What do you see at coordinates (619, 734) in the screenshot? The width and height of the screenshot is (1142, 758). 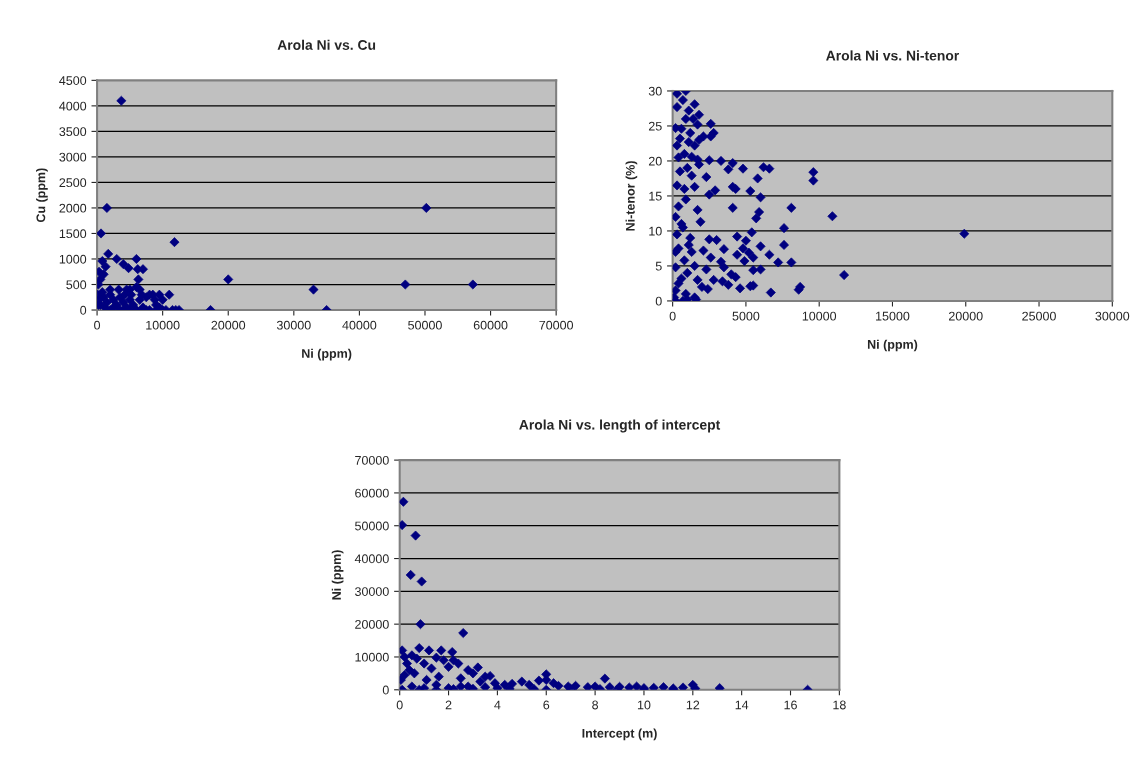 I see `x-axis-title: Intercept (m)` at bounding box center [619, 734].